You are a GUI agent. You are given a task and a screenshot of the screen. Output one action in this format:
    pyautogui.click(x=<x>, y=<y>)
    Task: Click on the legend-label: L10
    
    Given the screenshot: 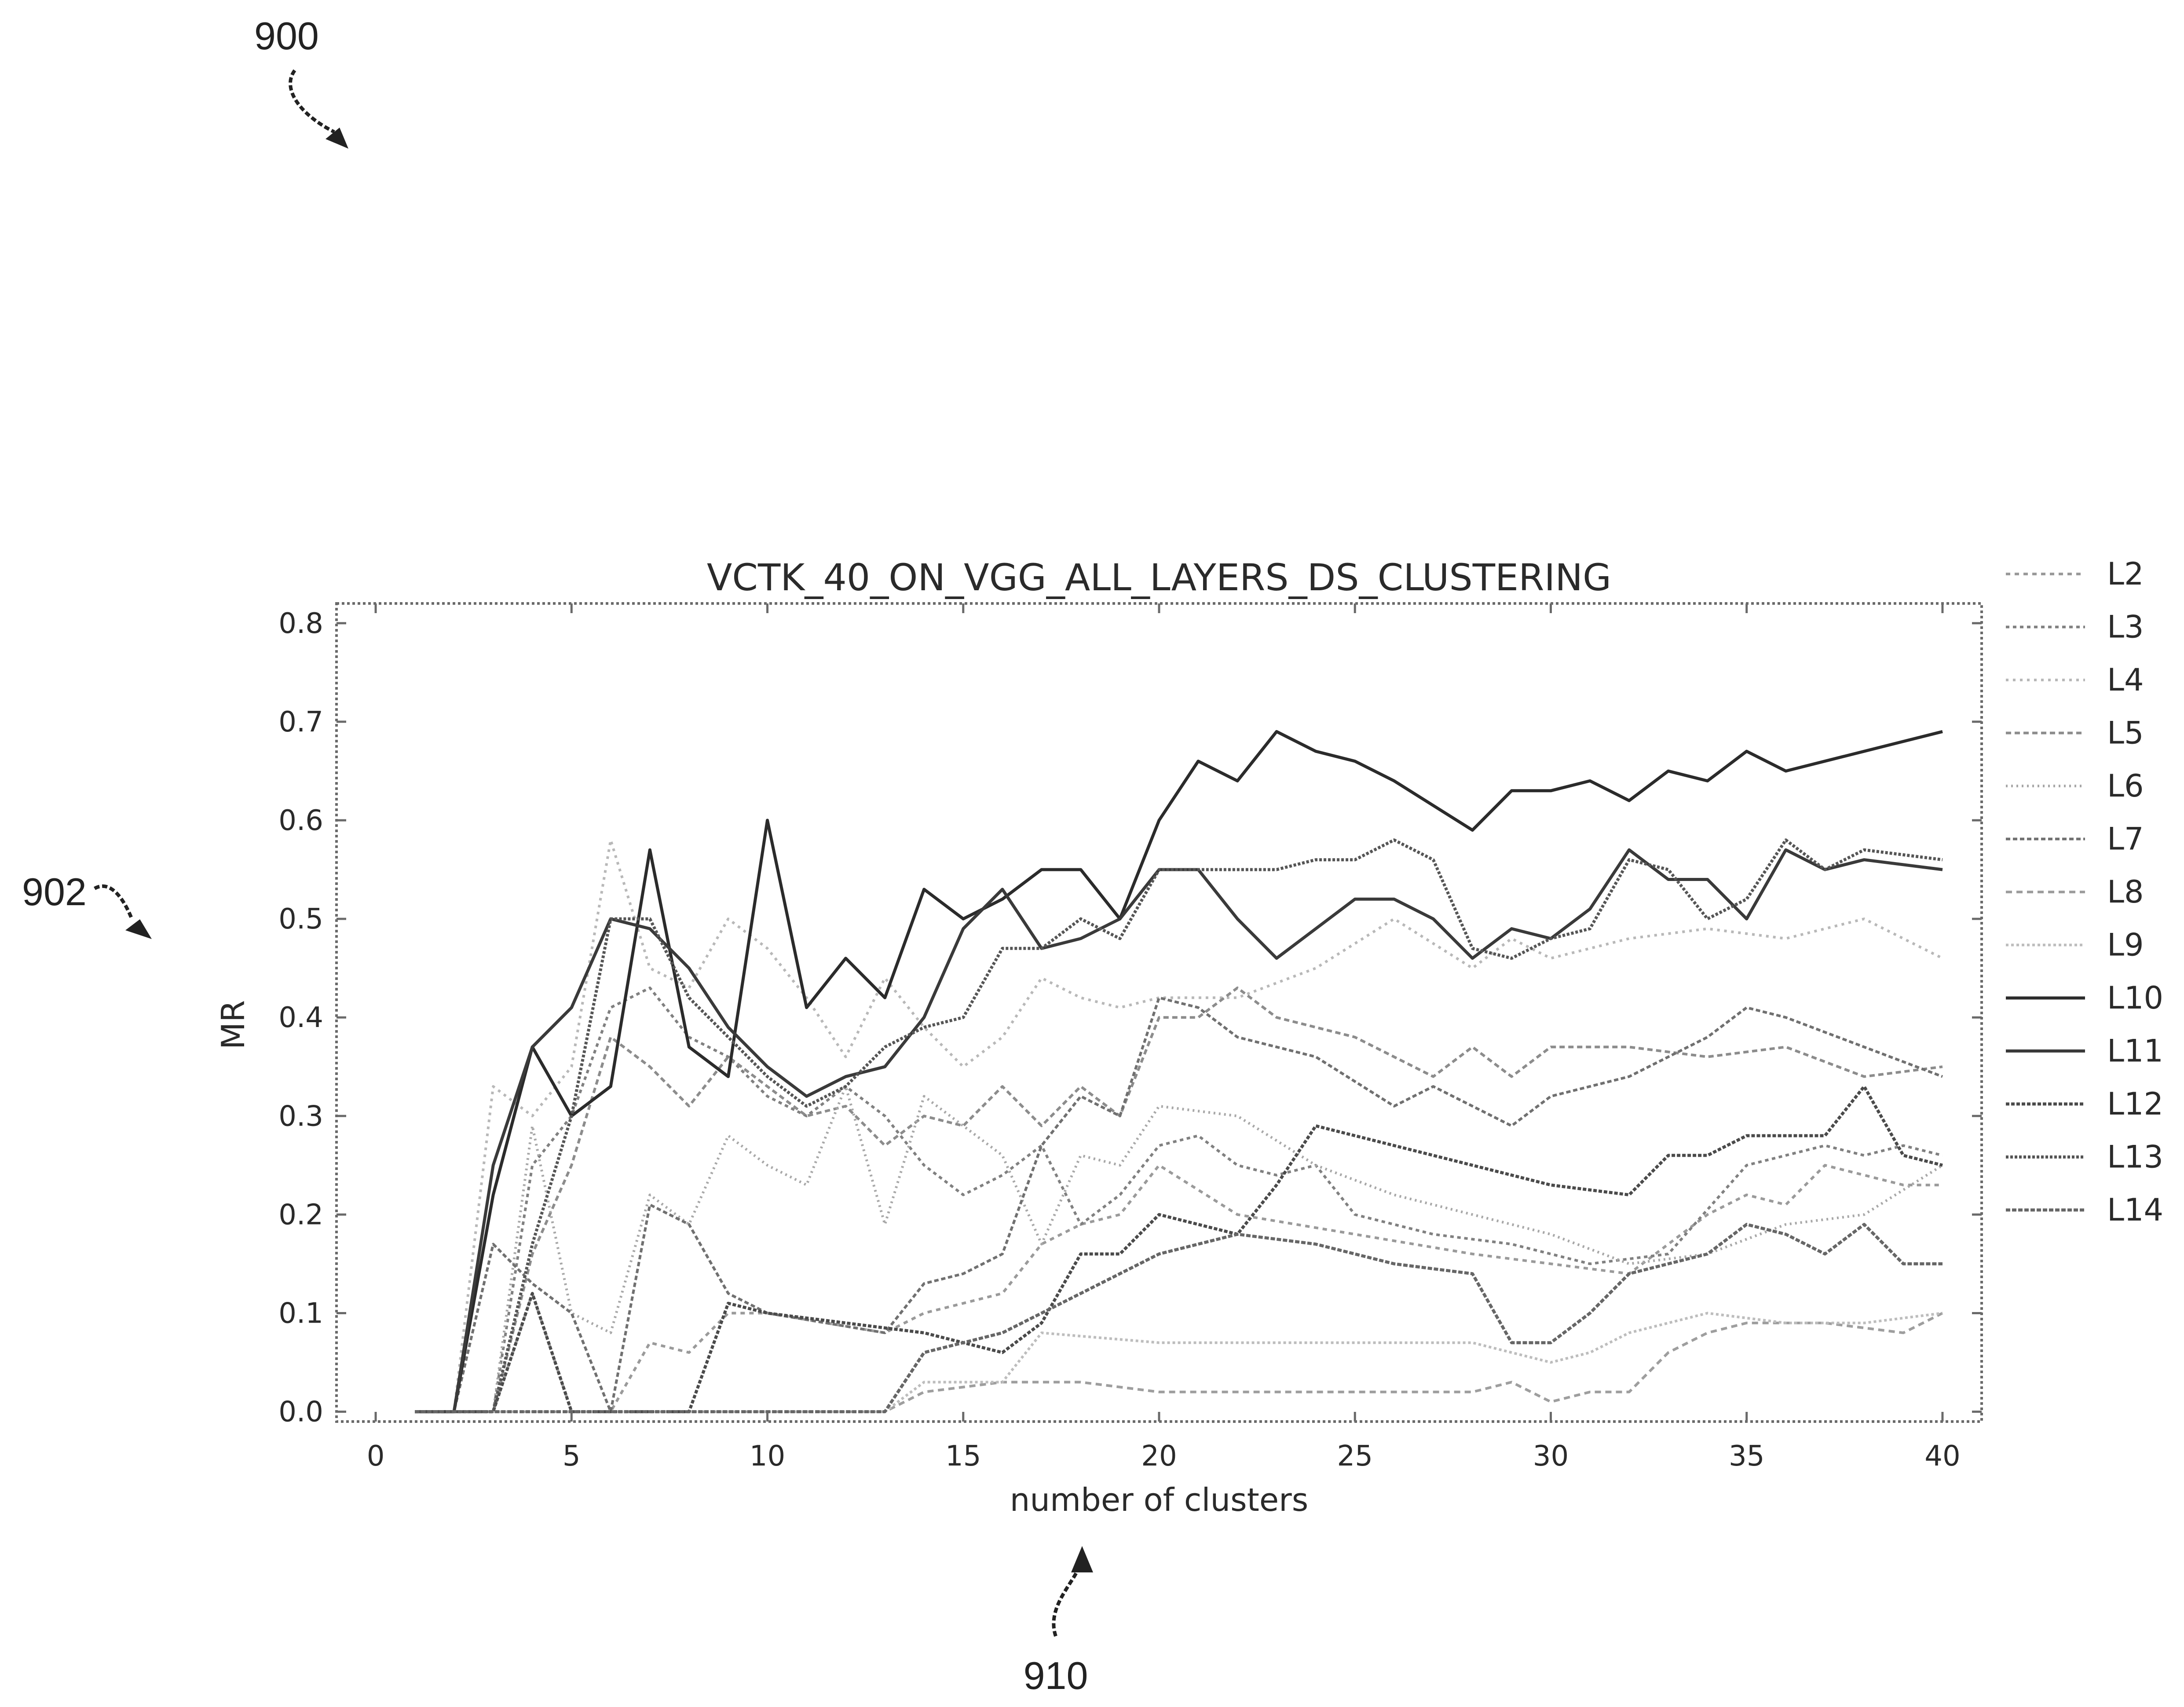 What is the action you would take?
    pyautogui.click(x=2135, y=998)
    